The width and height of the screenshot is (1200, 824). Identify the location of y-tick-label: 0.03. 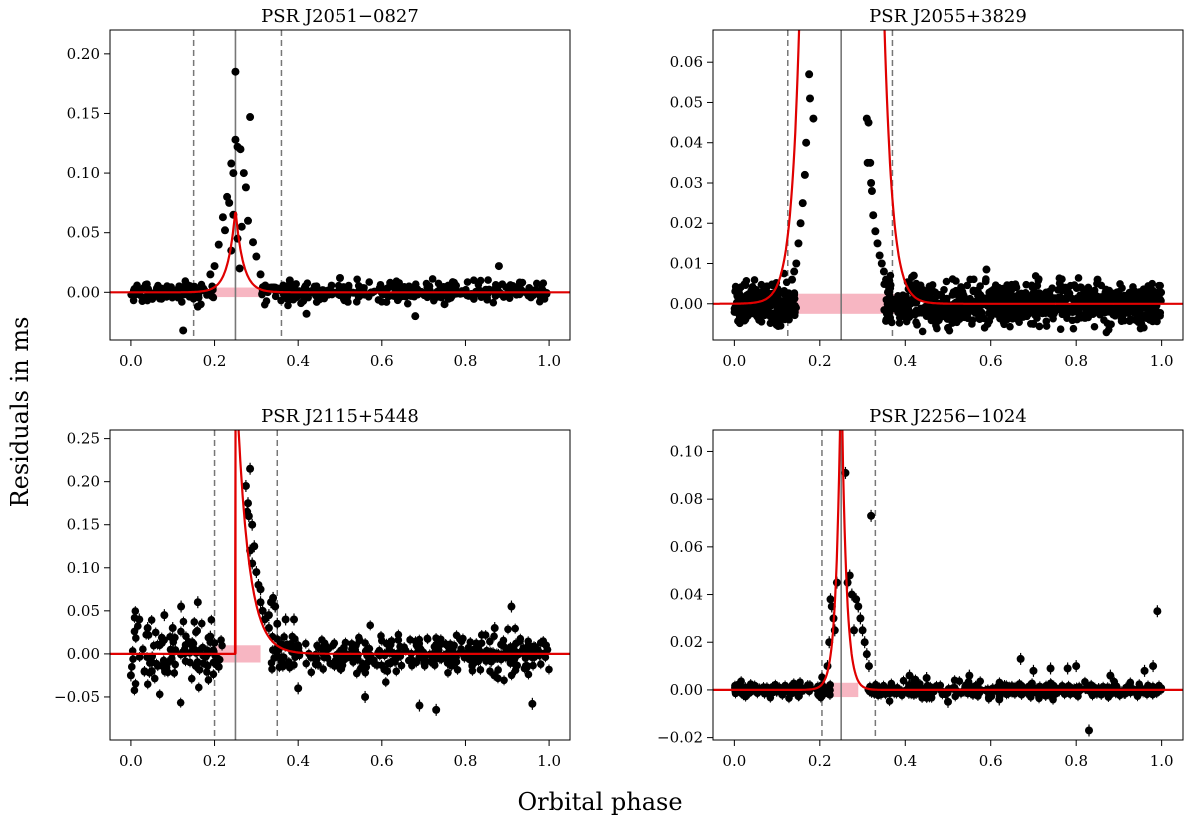
(686, 183).